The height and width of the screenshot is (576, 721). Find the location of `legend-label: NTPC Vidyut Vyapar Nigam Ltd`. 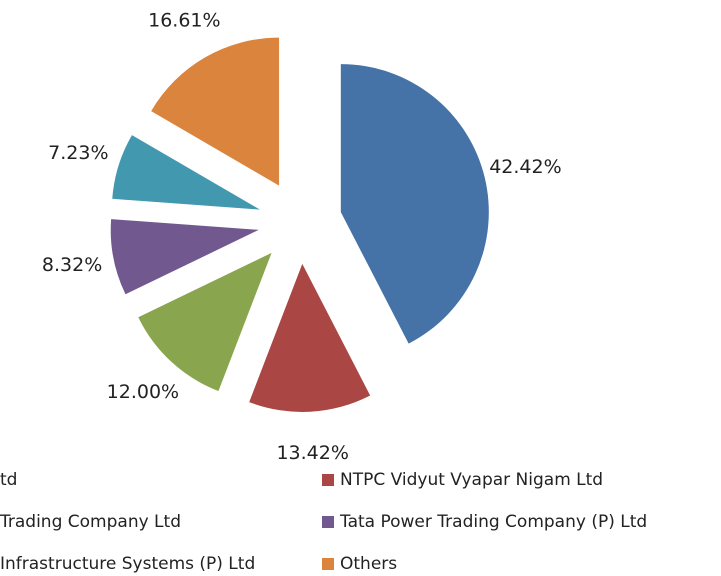

legend-label: NTPC Vidyut Vyapar Nigam Ltd is located at coordinates (471, 480).